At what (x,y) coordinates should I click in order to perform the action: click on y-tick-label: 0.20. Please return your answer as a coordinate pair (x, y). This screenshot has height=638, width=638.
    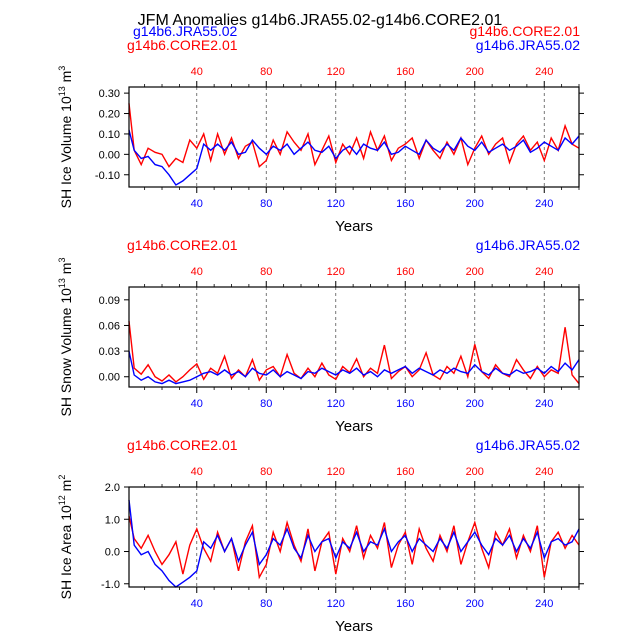
    Looking at the image, I should click on (109, 115).